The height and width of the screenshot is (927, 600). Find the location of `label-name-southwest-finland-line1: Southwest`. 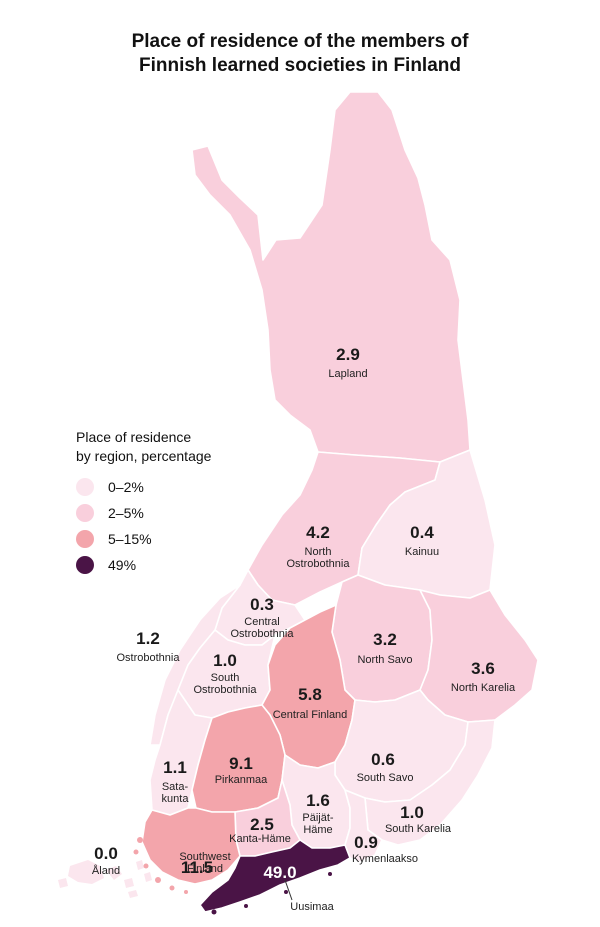

label-name-southwest-finland-line1: Southwest is located at coordinates (204, 857).